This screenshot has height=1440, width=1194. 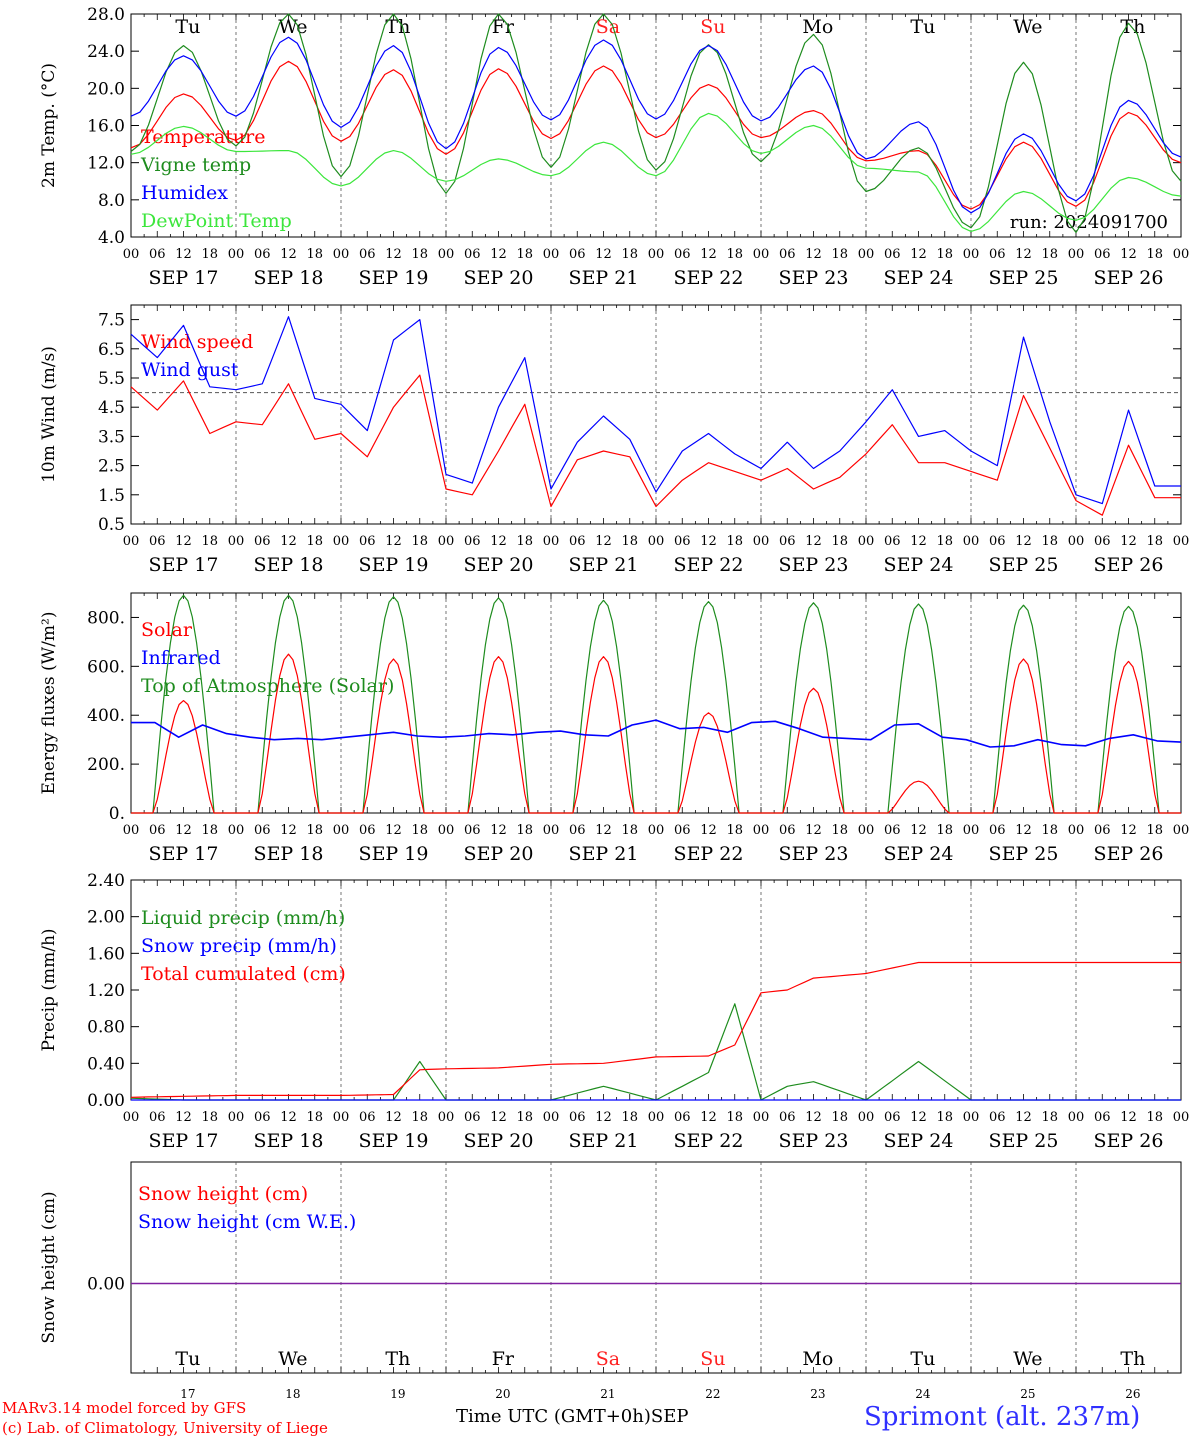 I want to click on date-label: SEP 24, so click(x=919, y=565).